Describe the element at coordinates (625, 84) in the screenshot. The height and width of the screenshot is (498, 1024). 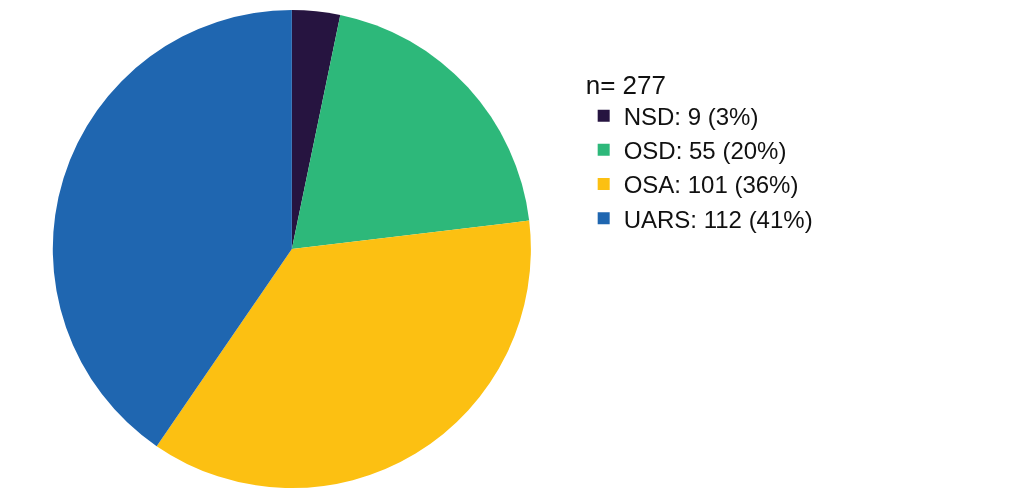
I see `legend-title: n= 277` at that location.